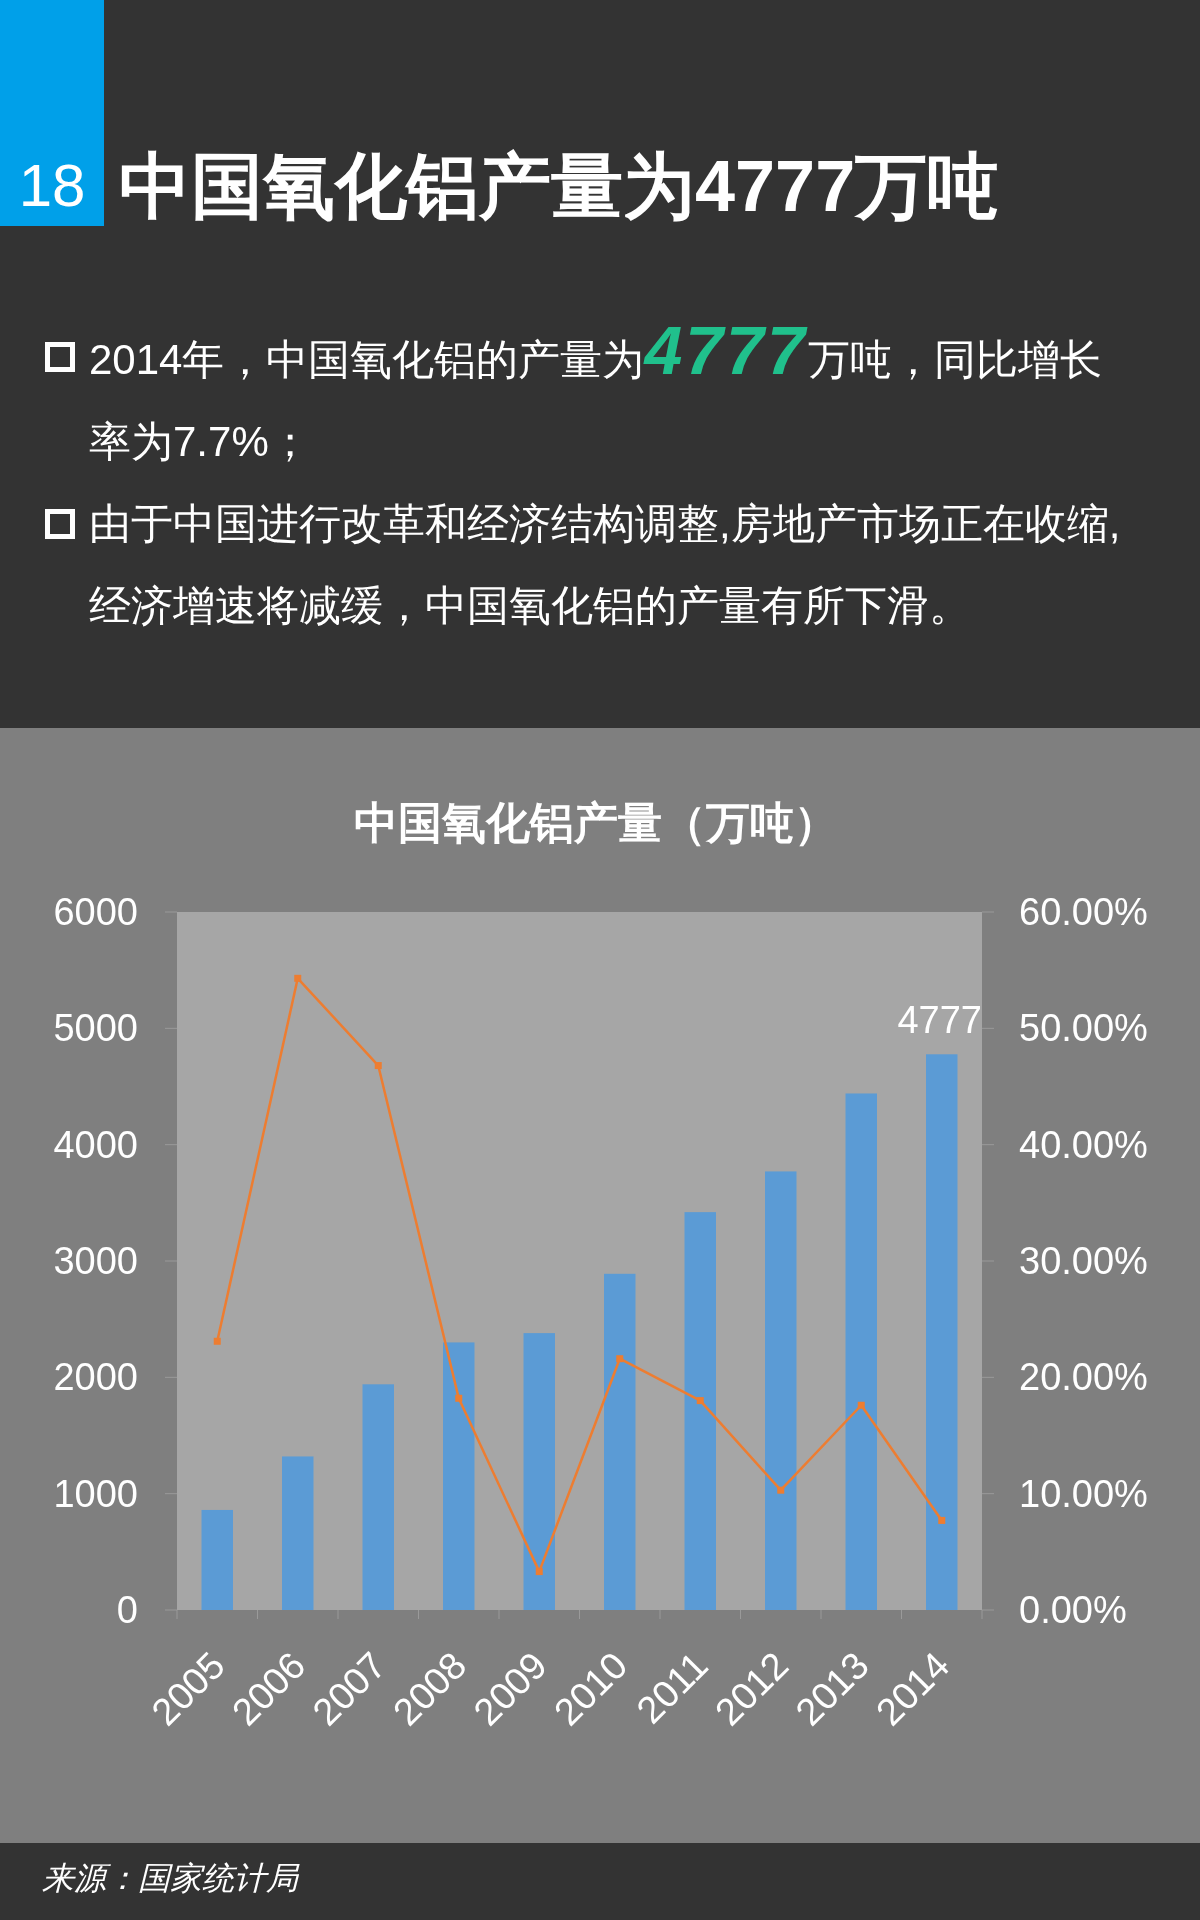 Image resolution: width=1200 pixels, height=1920 pixels. Describe the element at coordinates (559, 186) in the screenshot. I see `title: 中国氧化铝产量为4777万吨` at that location.